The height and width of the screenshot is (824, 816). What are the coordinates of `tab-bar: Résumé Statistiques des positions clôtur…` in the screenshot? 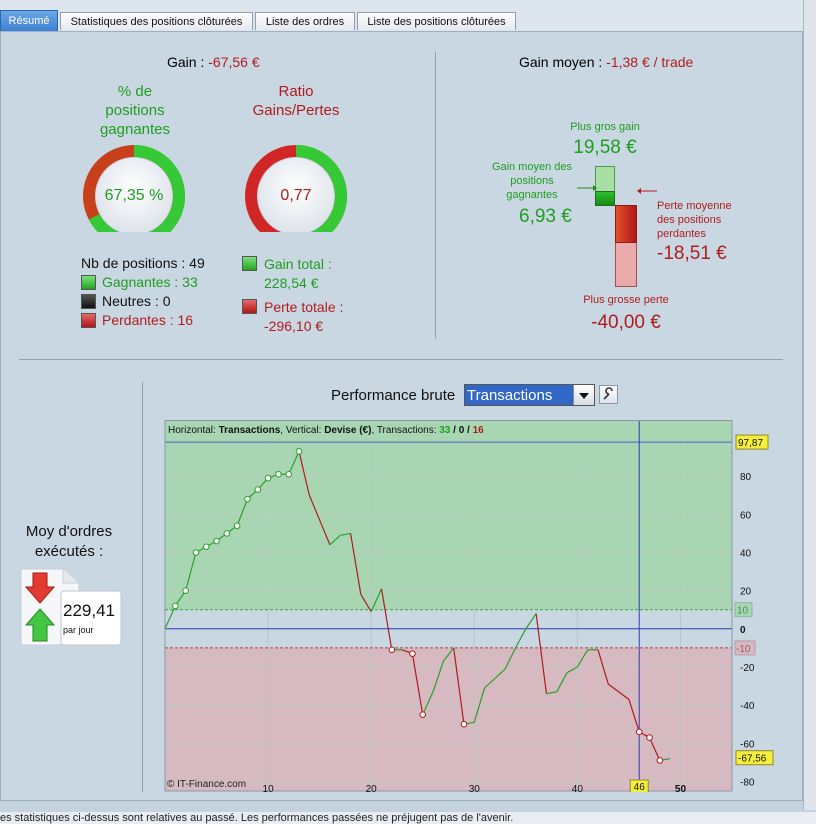 It's located at (408, 16).